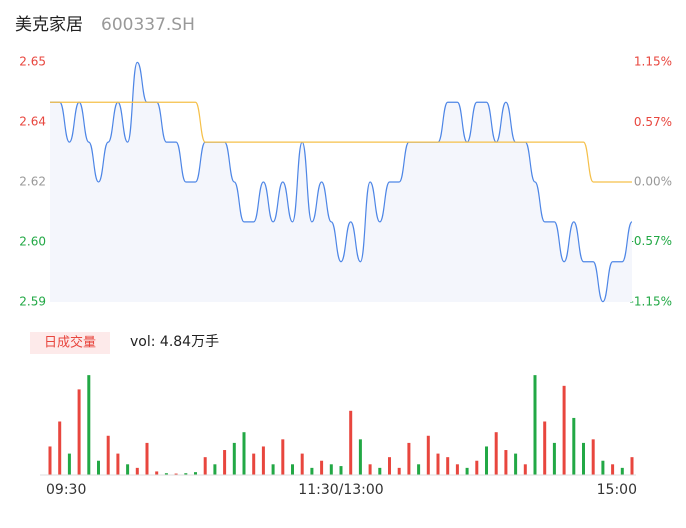  What do you see at coordinates (32, 62) in the screenshot?
I see `y-tick-label: 2.65` at bounding box center [32, 62].